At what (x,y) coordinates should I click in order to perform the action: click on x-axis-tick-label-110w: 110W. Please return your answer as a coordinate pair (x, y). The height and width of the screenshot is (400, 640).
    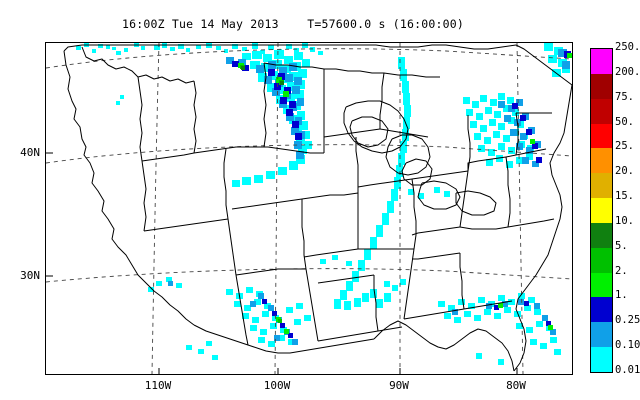
    Looking at the image, I should click on (158, 385).